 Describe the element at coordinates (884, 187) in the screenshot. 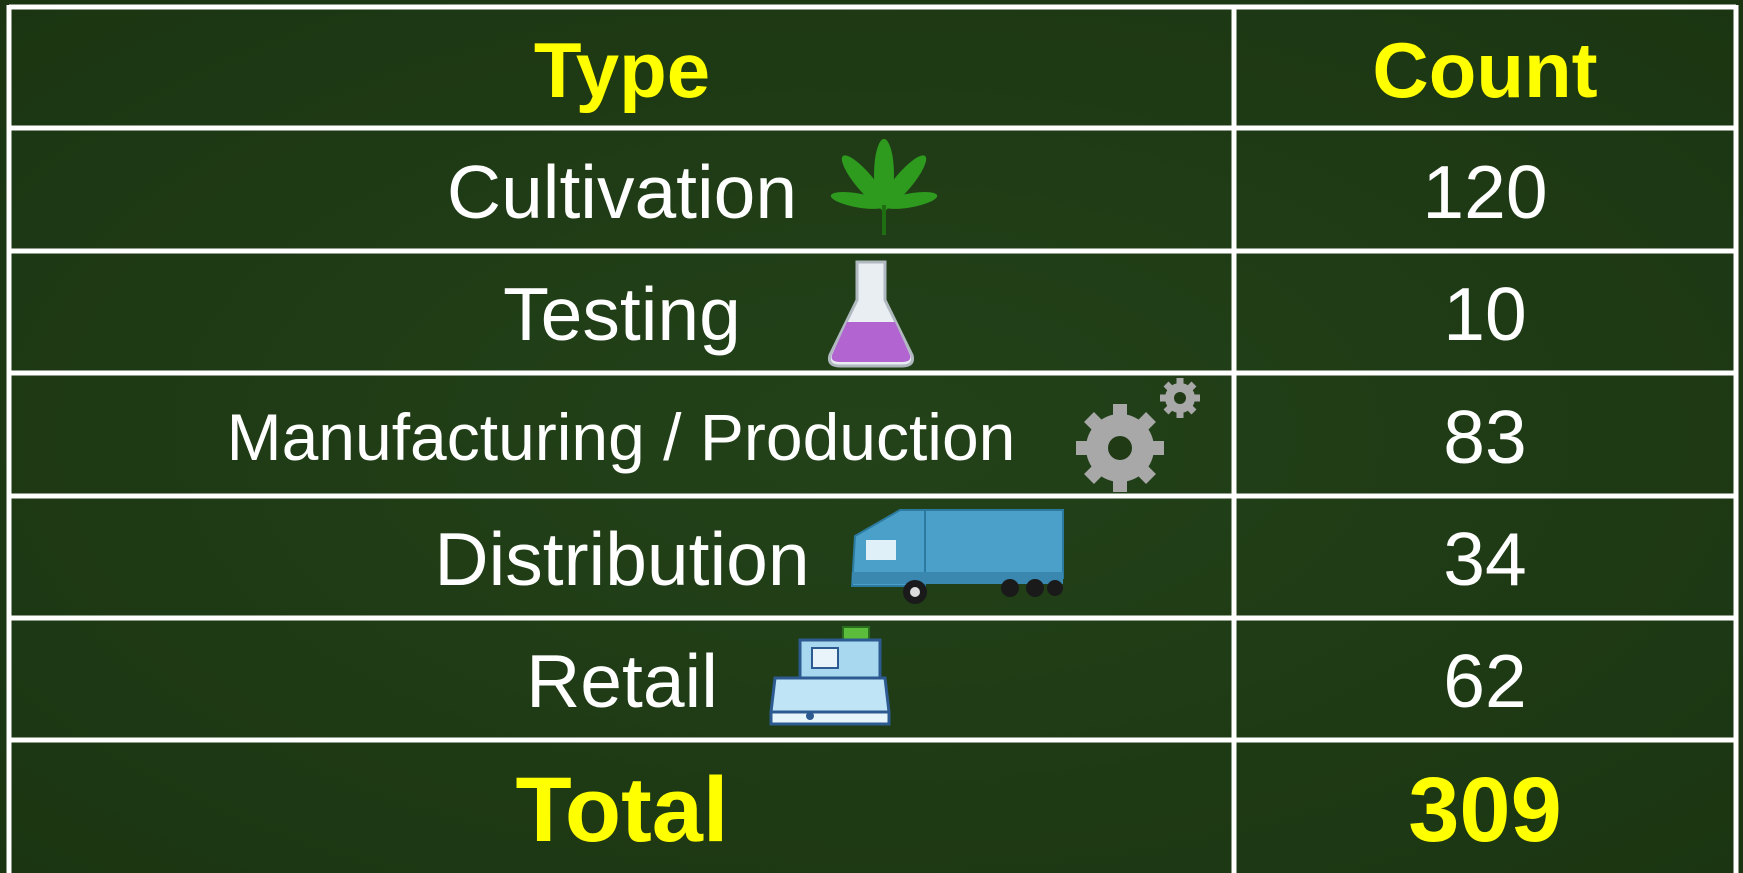

I see `leaf-icon` at that location.